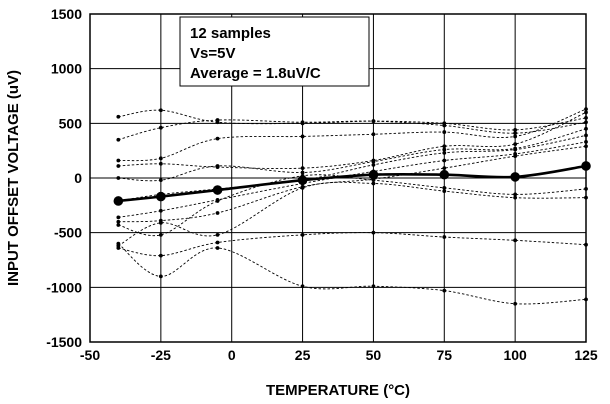 The width and height of the screenshot is (610, 404). I want to click on annotation-line-2: Vs=5V, so click(212, 53).